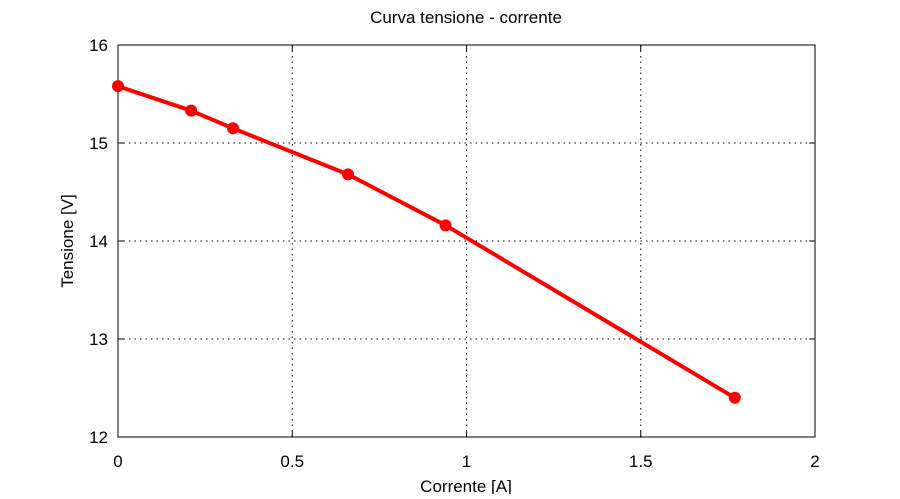 The width and height of the screenshot is (900, 499). What do you see at coordinates (98, 339) in the screenshot?
I see `y-tick-label: 13` at bounding box center [98, 339].